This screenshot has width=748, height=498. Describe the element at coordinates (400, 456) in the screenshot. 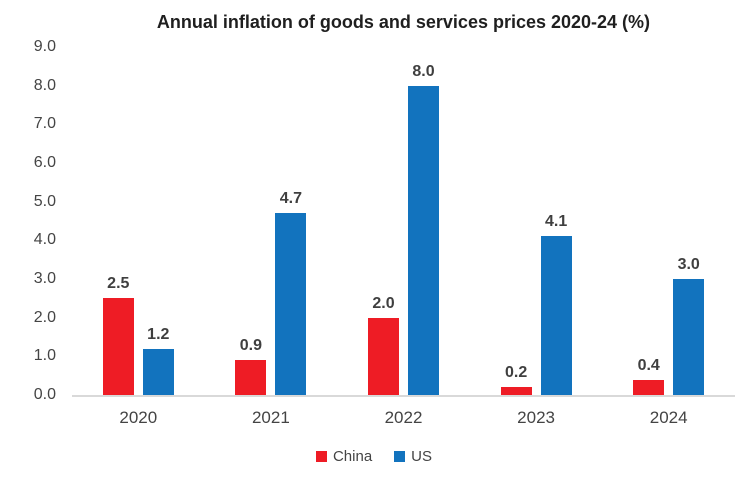

I see `legend-swatch-us` at that location.